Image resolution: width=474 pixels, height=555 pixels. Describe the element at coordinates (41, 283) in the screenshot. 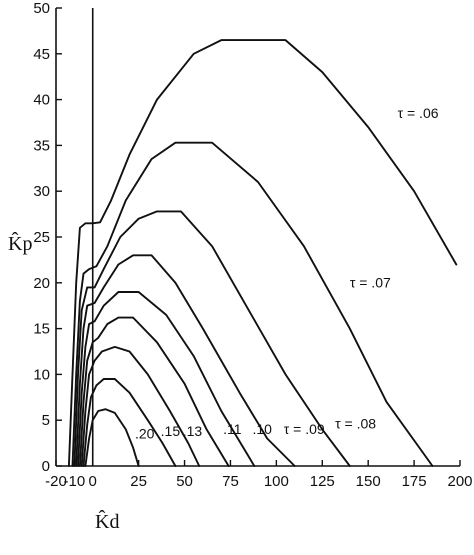

I see `y-tick-label: 20` at that location.